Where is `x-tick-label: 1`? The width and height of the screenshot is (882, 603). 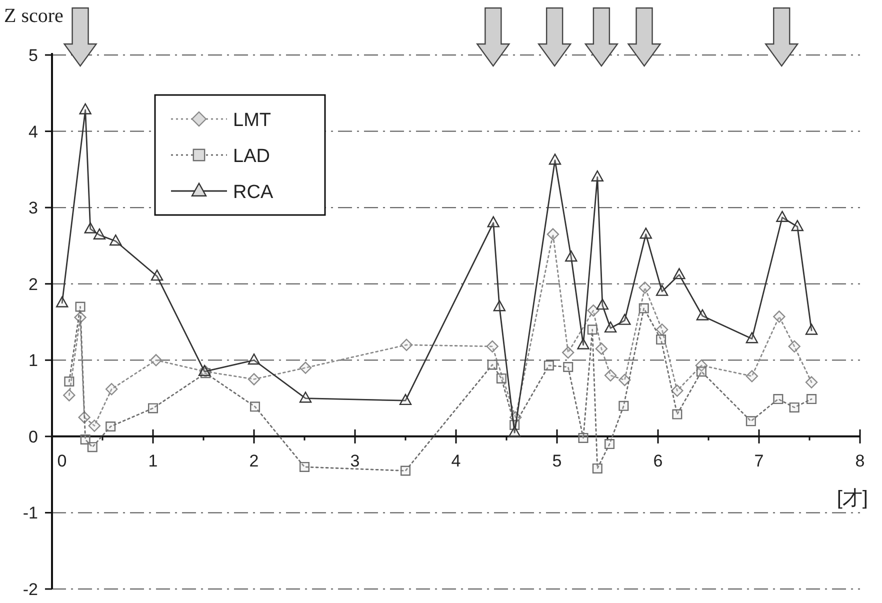 x-tick-label: 1 is located at coordinates (153, 460).